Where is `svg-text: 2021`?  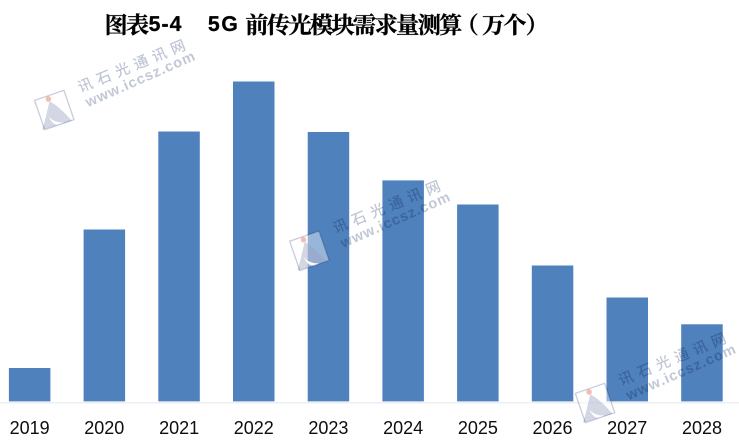 svg-text: 2021 is located at coordinates (179, 428).